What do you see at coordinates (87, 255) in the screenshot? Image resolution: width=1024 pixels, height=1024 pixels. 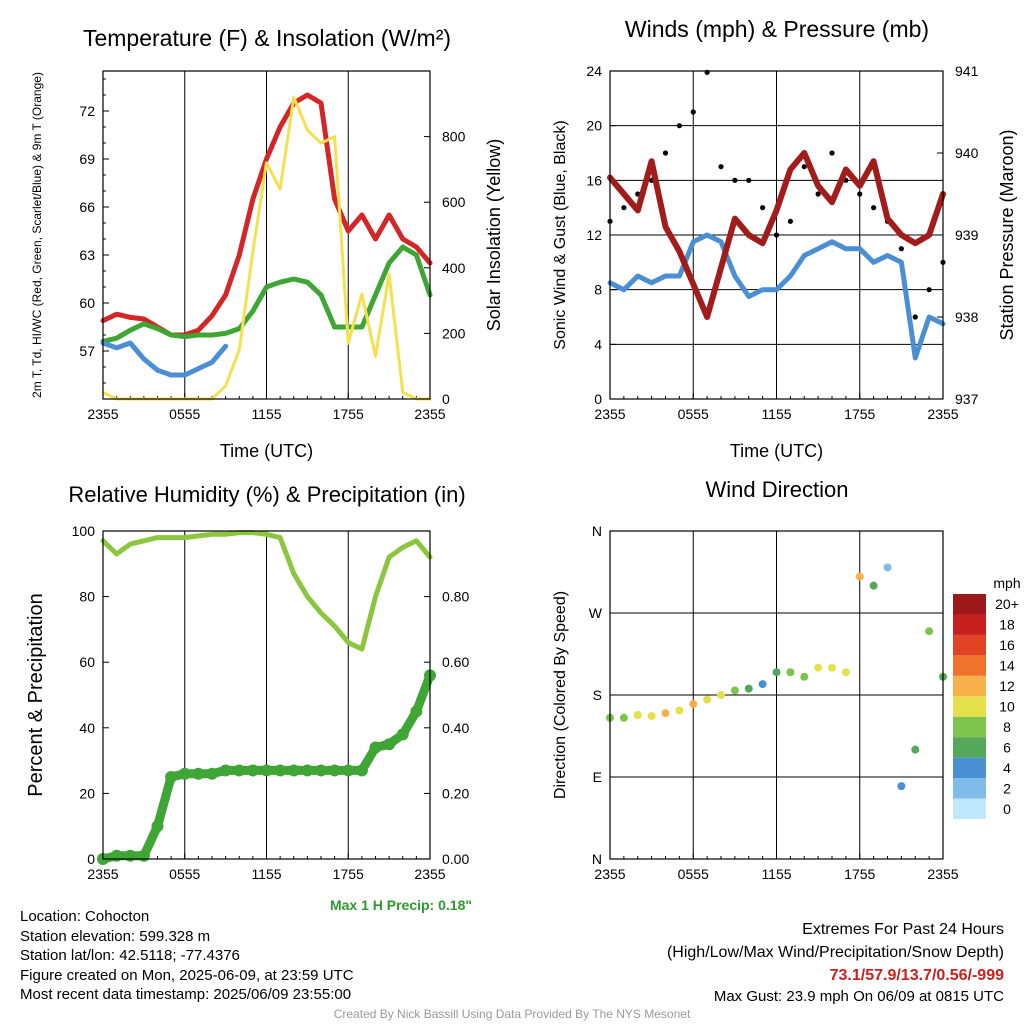 I see `y-tick-label: 63` at bounding box center [87, 255].